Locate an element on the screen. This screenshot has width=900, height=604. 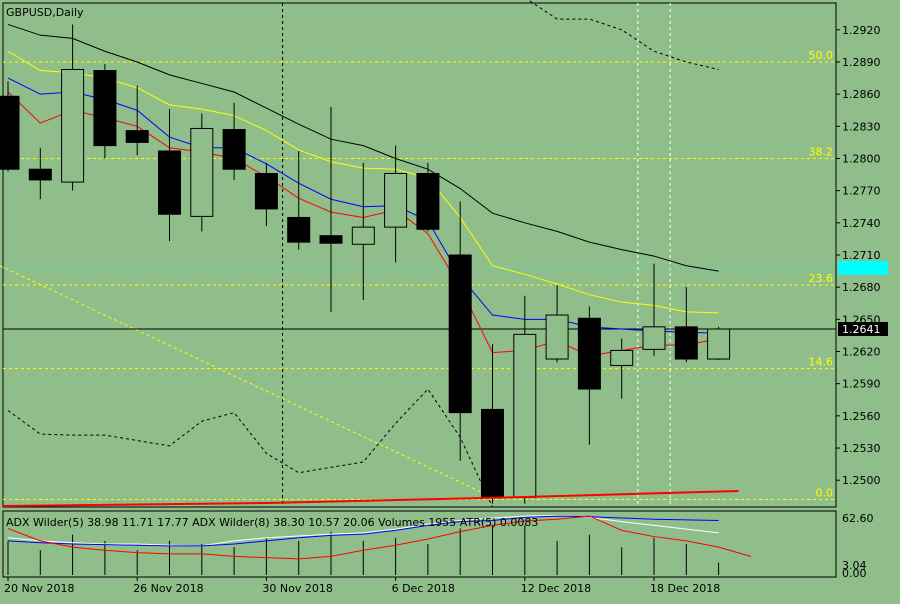
price-tick-label: 1.2800 is located at coordinates (861, 158).